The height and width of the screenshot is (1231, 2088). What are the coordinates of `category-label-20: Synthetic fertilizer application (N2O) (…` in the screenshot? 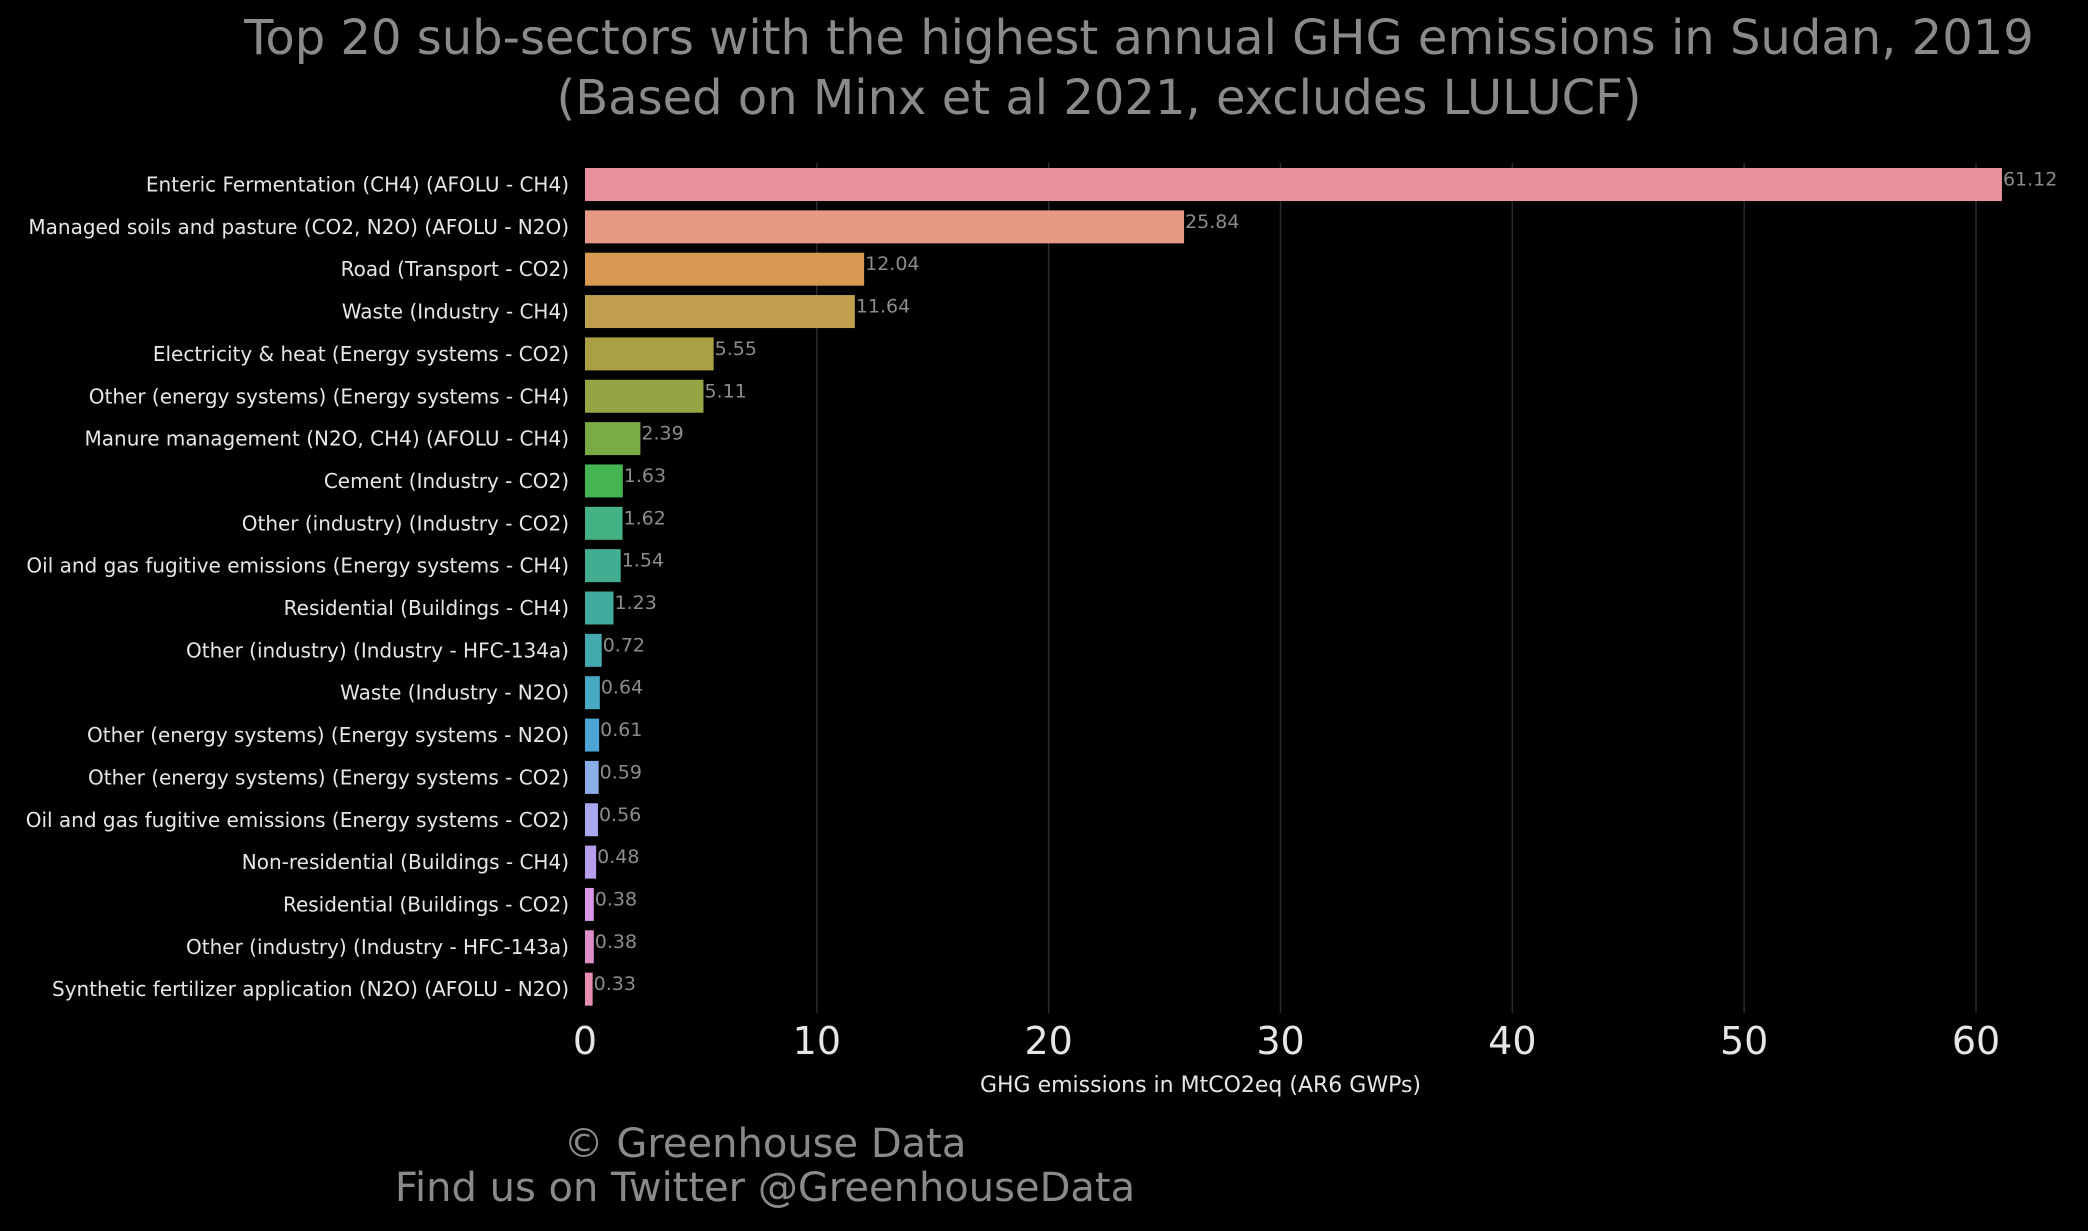 It's located at (310, 989).